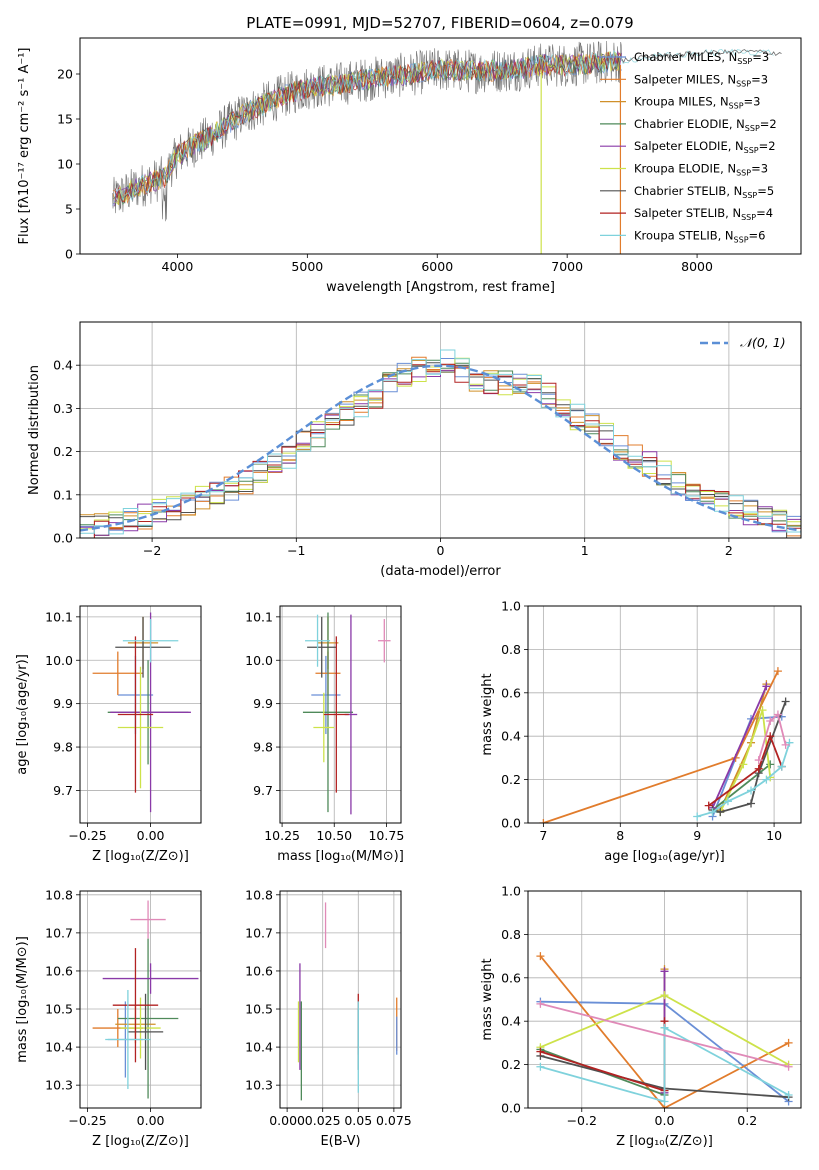  What do you see at coordinates (511, 823) in the screenshot?
I see `y-tick-label: 0.0` at bounding box center [511, 823].